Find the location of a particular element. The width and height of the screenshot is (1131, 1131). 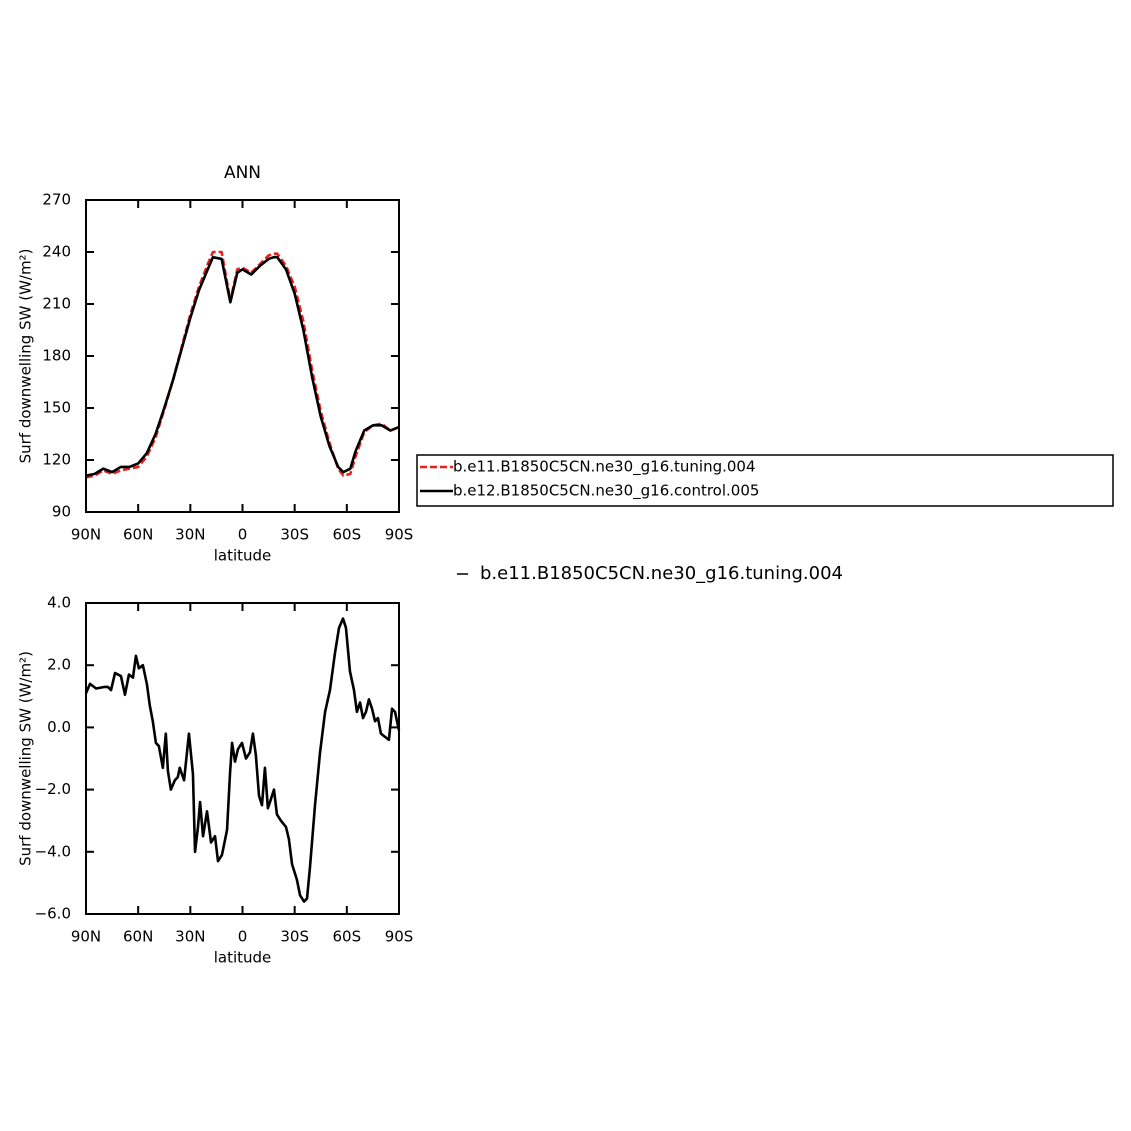

y-tick-label: 240 is located at coordinates (56, 252).